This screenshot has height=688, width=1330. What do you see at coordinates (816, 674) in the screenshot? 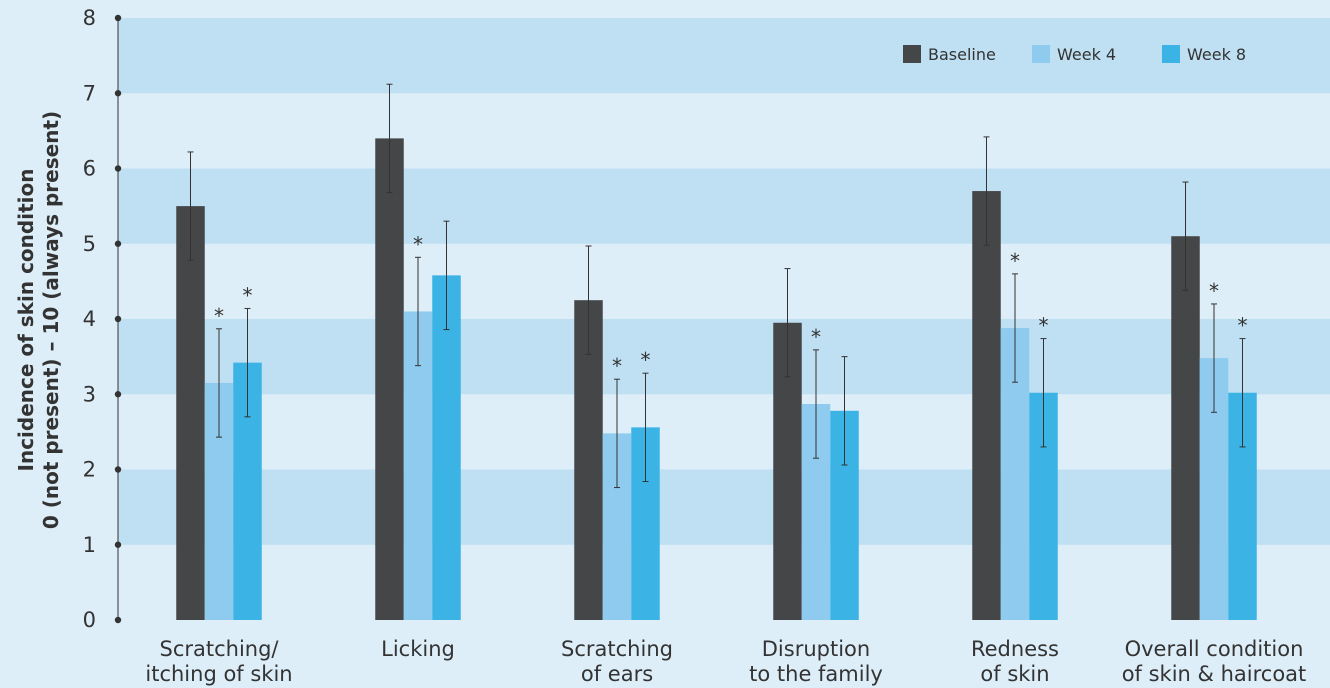
I see `x-category-label: to the family` at bounding box center [816, 674].